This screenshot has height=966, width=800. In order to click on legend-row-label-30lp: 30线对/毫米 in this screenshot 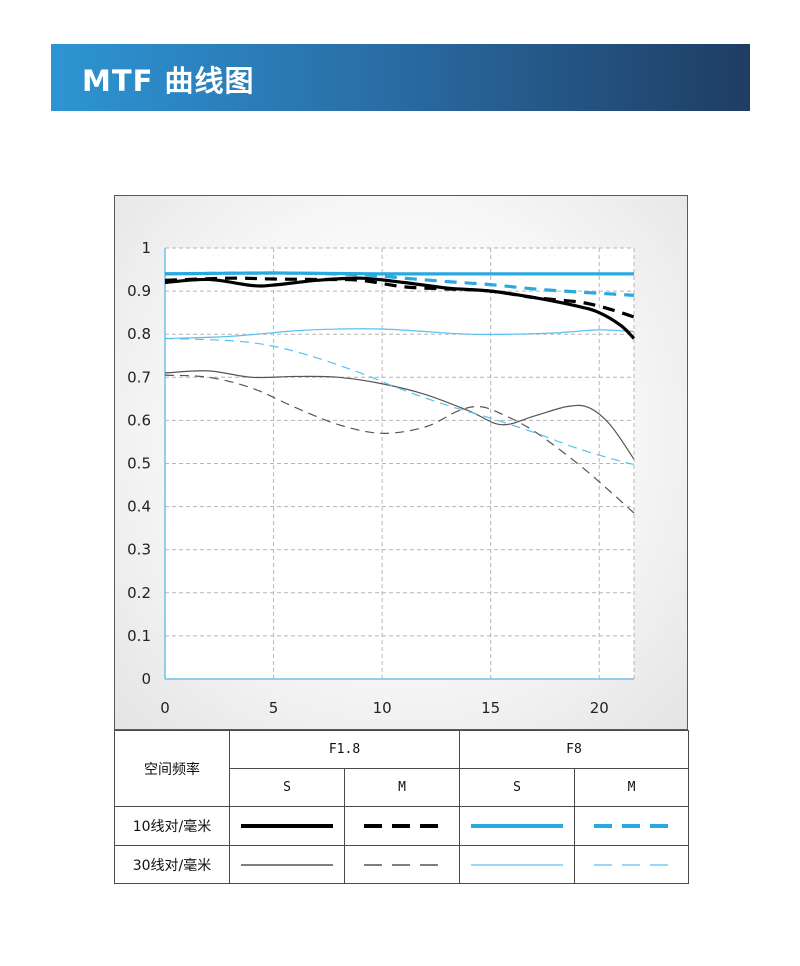, I will do `click(172, 864)`.